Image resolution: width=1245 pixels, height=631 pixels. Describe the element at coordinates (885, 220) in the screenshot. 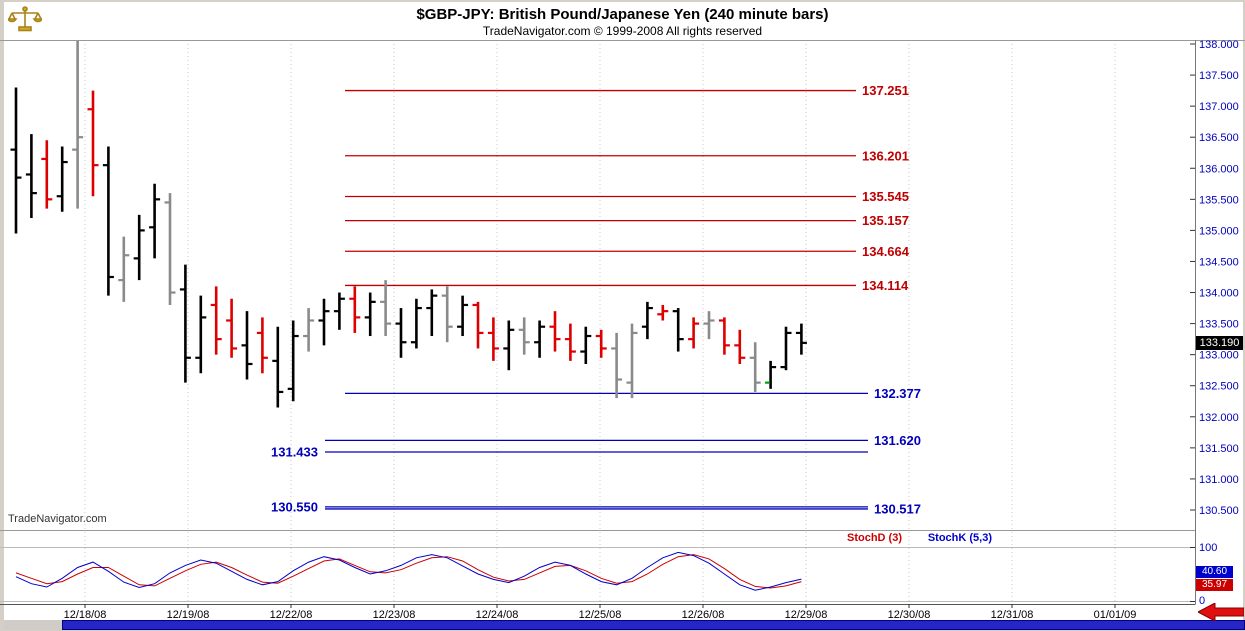

I see `resistance-label: 135.157` at that location.